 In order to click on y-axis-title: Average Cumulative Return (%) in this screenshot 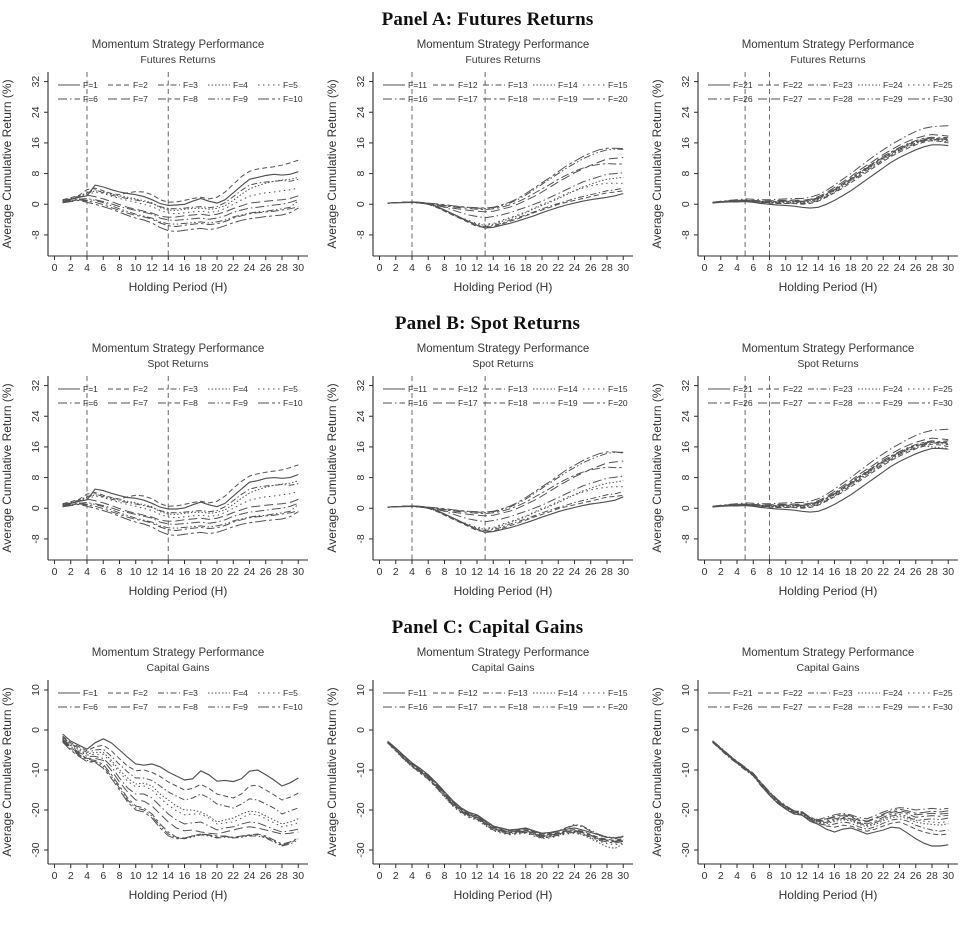, I will do `click(657, 467)`.